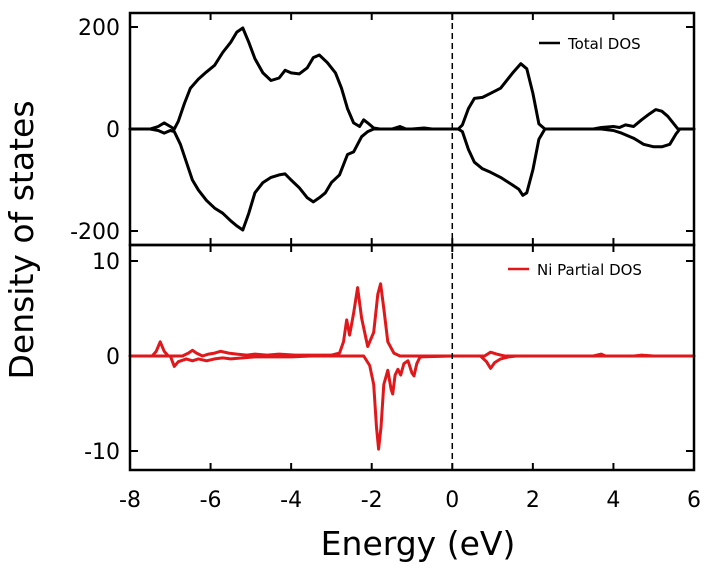  What do you see at coordinates (99, 28) in the screenshot?
I see `y-tick-label: 200` at bounding box center [99, 28].